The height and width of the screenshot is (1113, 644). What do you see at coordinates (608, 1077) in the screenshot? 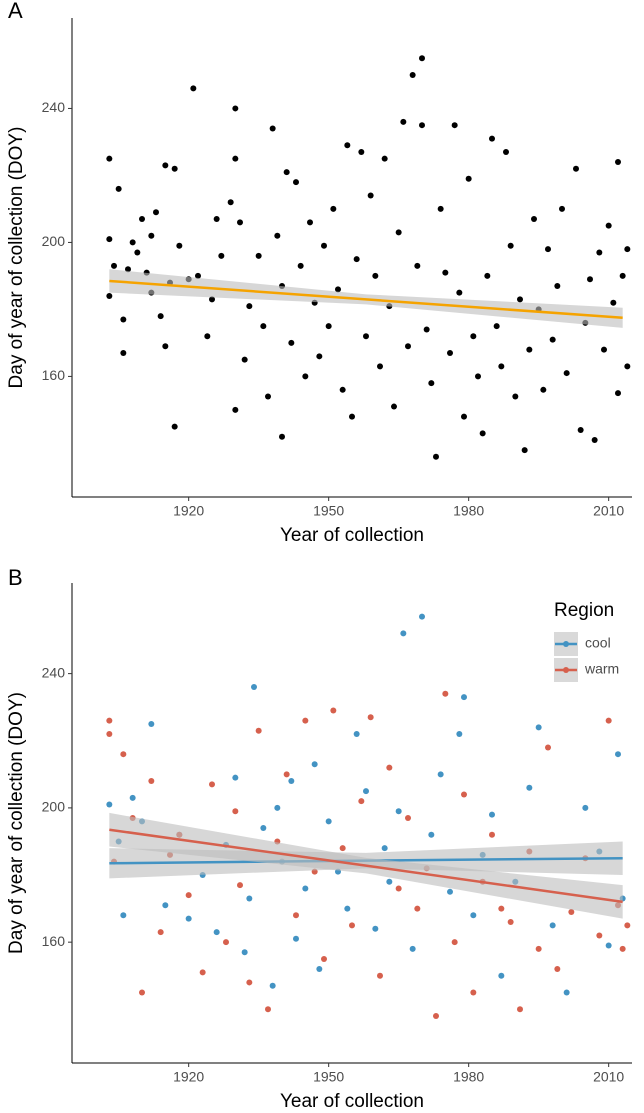
I see `x-tick-label: 2010` at bounding box center [608, 1077].